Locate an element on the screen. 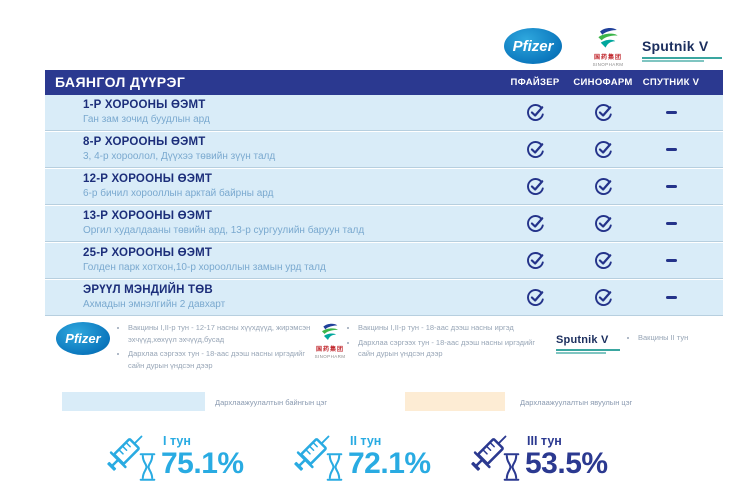  sputnik-logo-small: Sputnik V is located at coordinates (591, 344).